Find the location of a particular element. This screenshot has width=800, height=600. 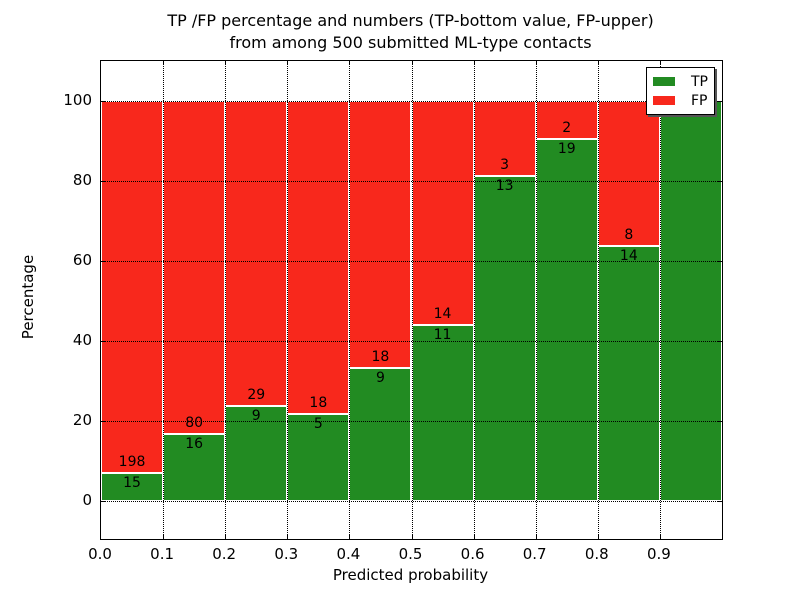

x-tick-label: 0.9 is located at coordinates (658, 554).